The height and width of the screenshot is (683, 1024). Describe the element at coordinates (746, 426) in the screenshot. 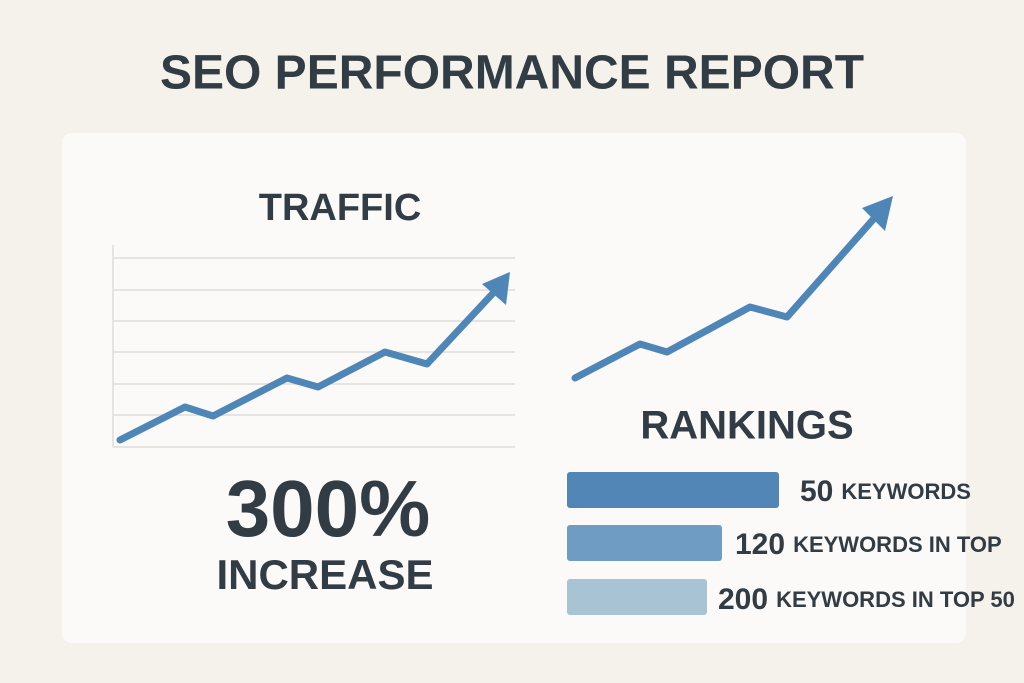

I see `rankings-title: RANKINGS` at that location.